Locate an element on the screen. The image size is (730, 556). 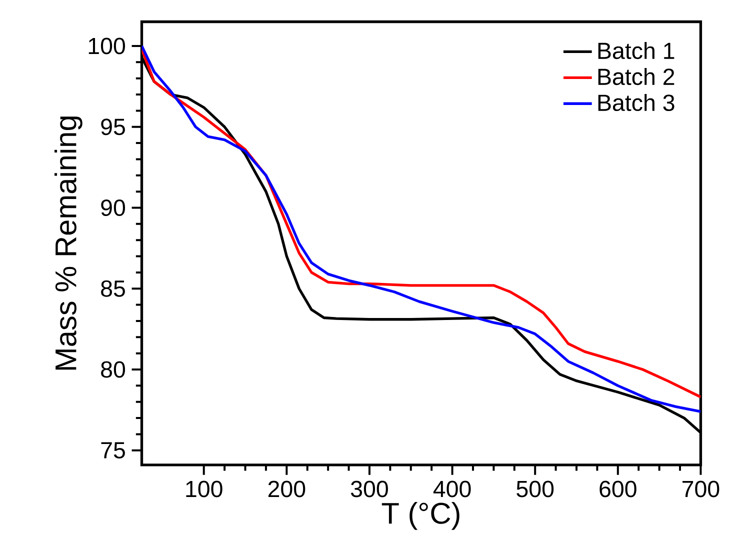
x-tick-label: 500 is located at coordinates (535, 489).